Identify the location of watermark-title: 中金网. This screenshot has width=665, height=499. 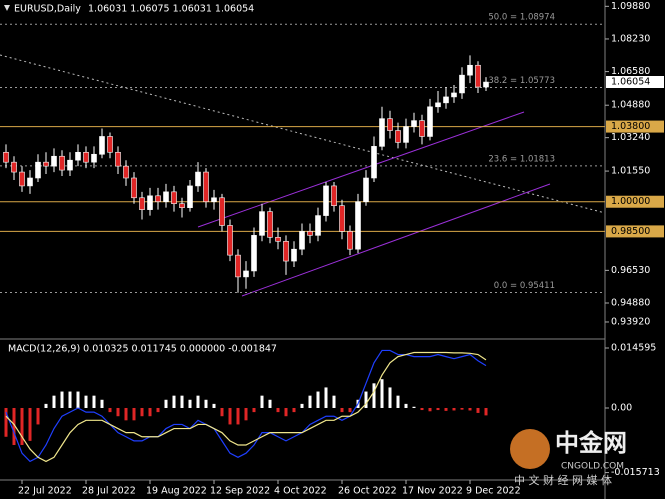
(591, 443).